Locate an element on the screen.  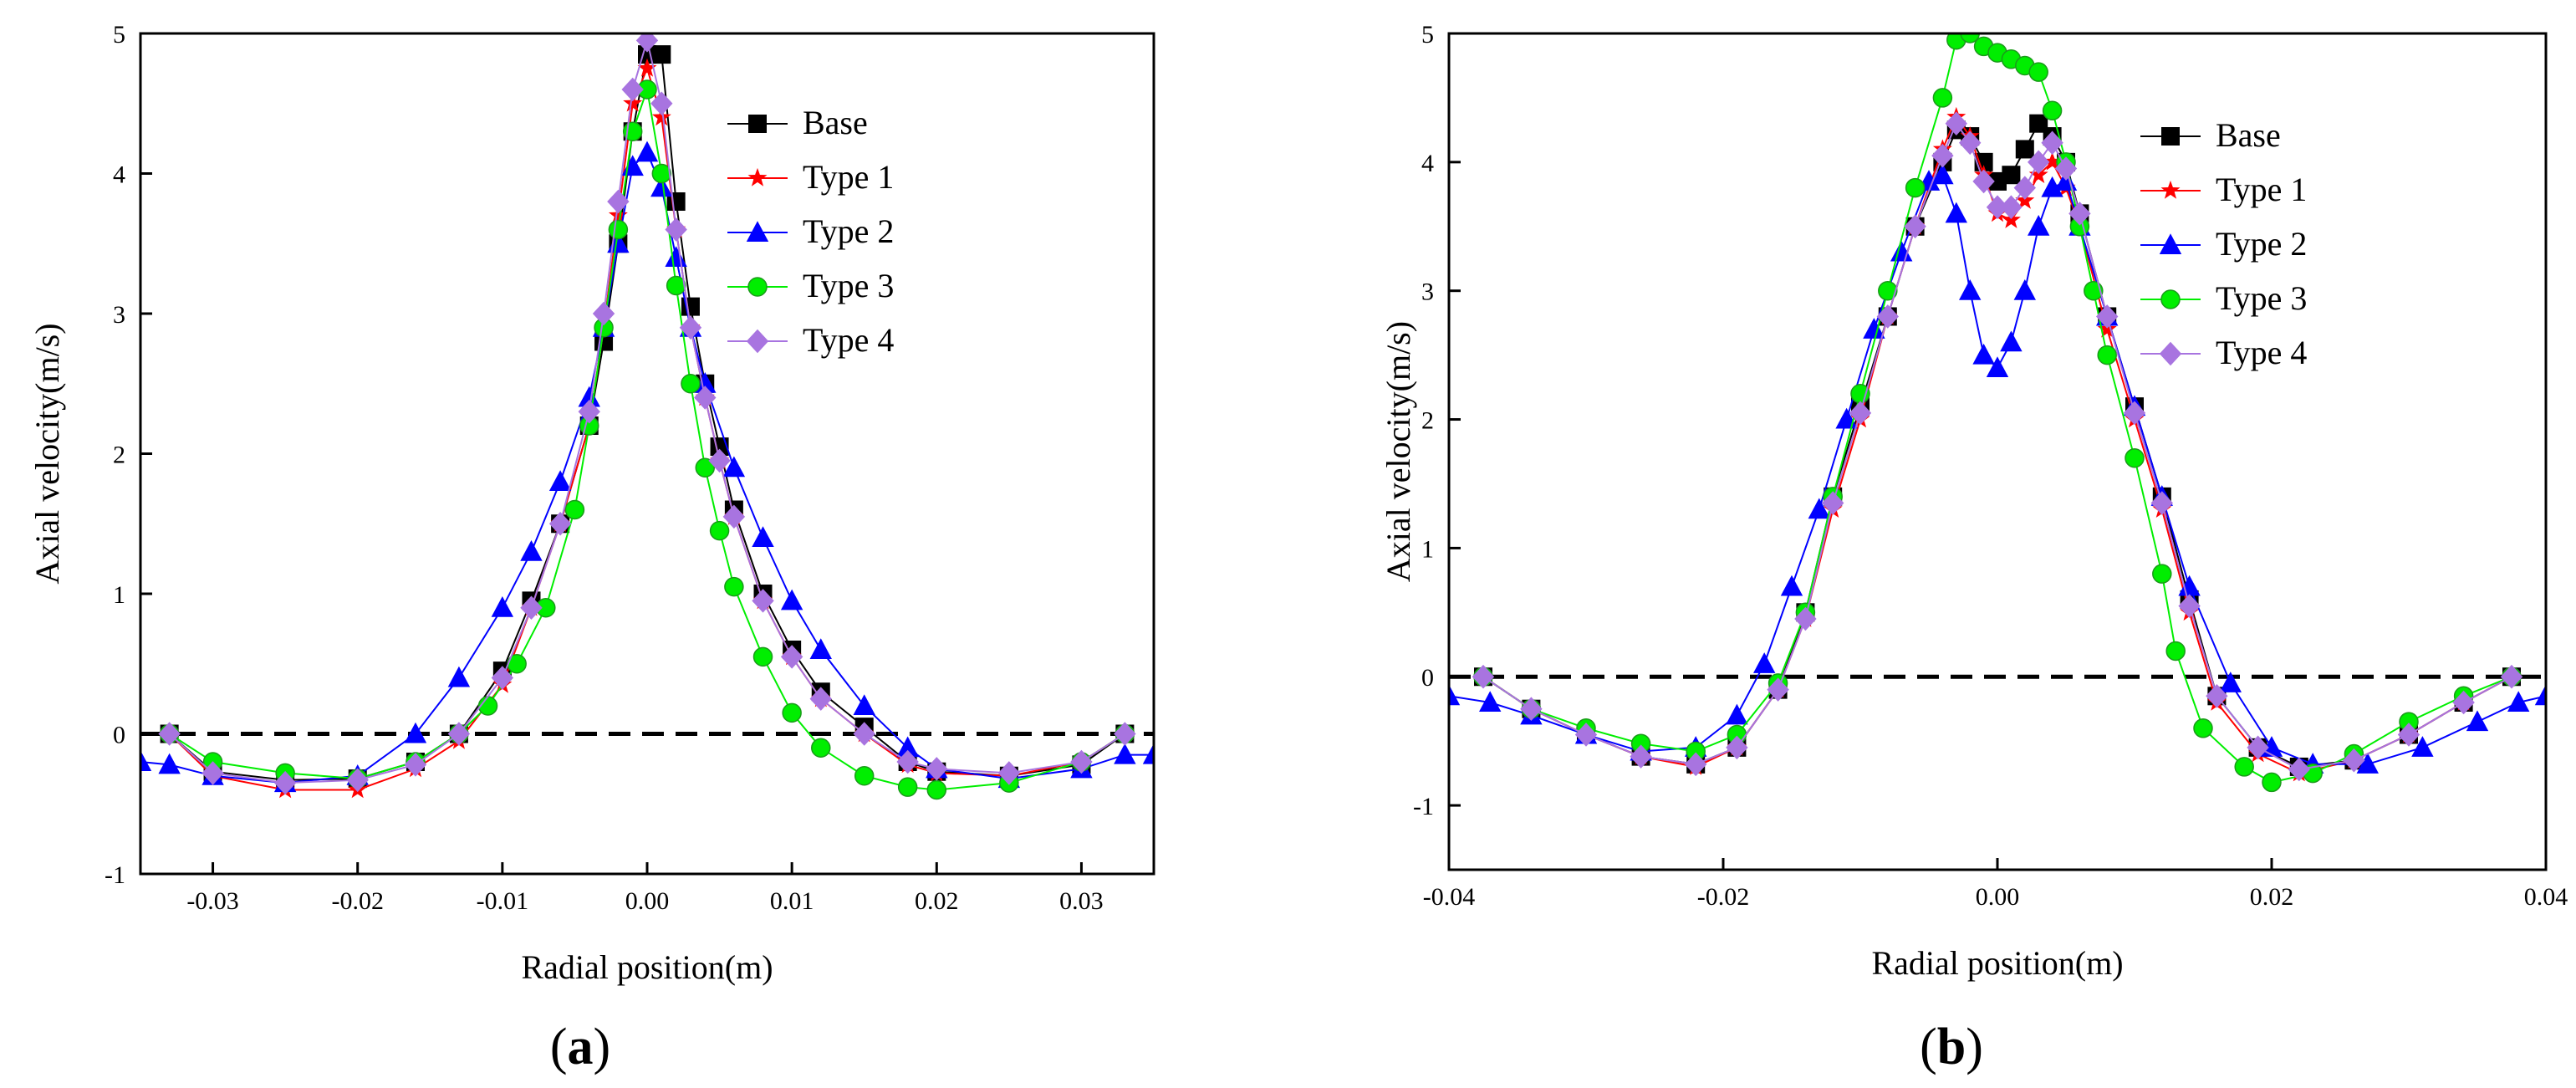
legend-label: Type 2 is located at coordinates (849, 231).